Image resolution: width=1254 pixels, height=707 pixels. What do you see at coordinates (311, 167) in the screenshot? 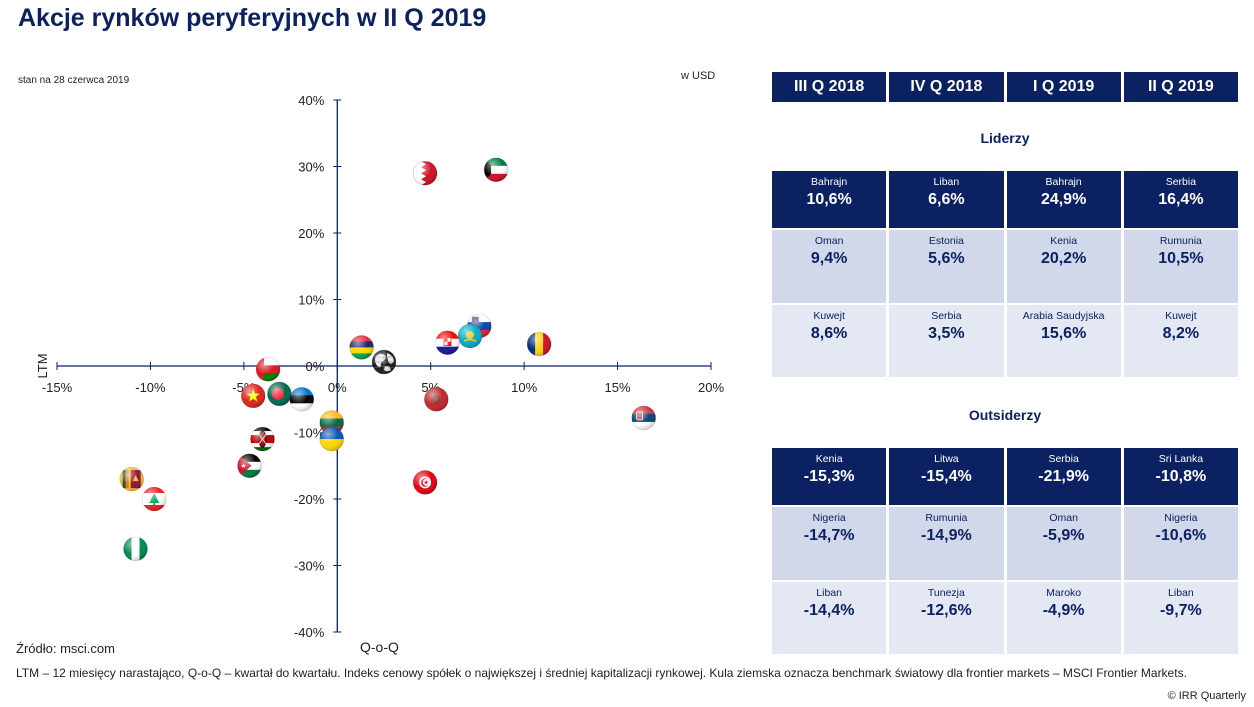
I see `y-tick-label: 30%` at bounding box center [311, 167].